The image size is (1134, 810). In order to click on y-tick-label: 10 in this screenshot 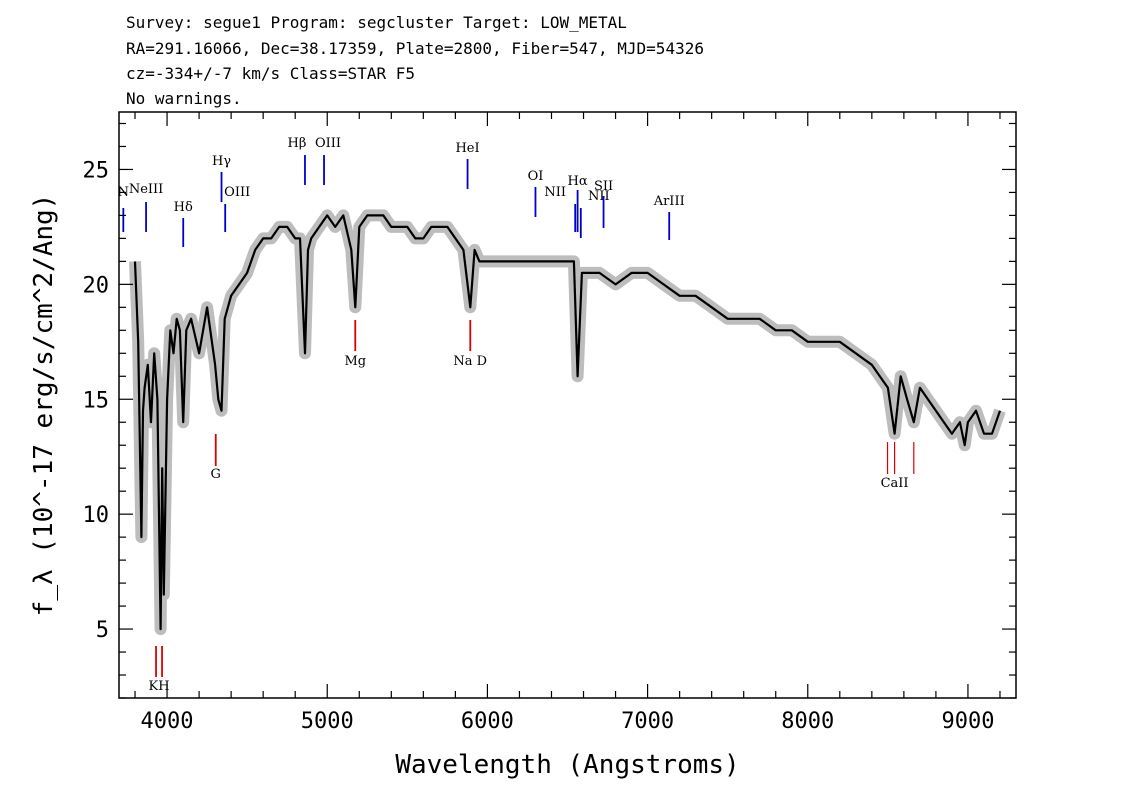, I will do `click(96, 515)`.